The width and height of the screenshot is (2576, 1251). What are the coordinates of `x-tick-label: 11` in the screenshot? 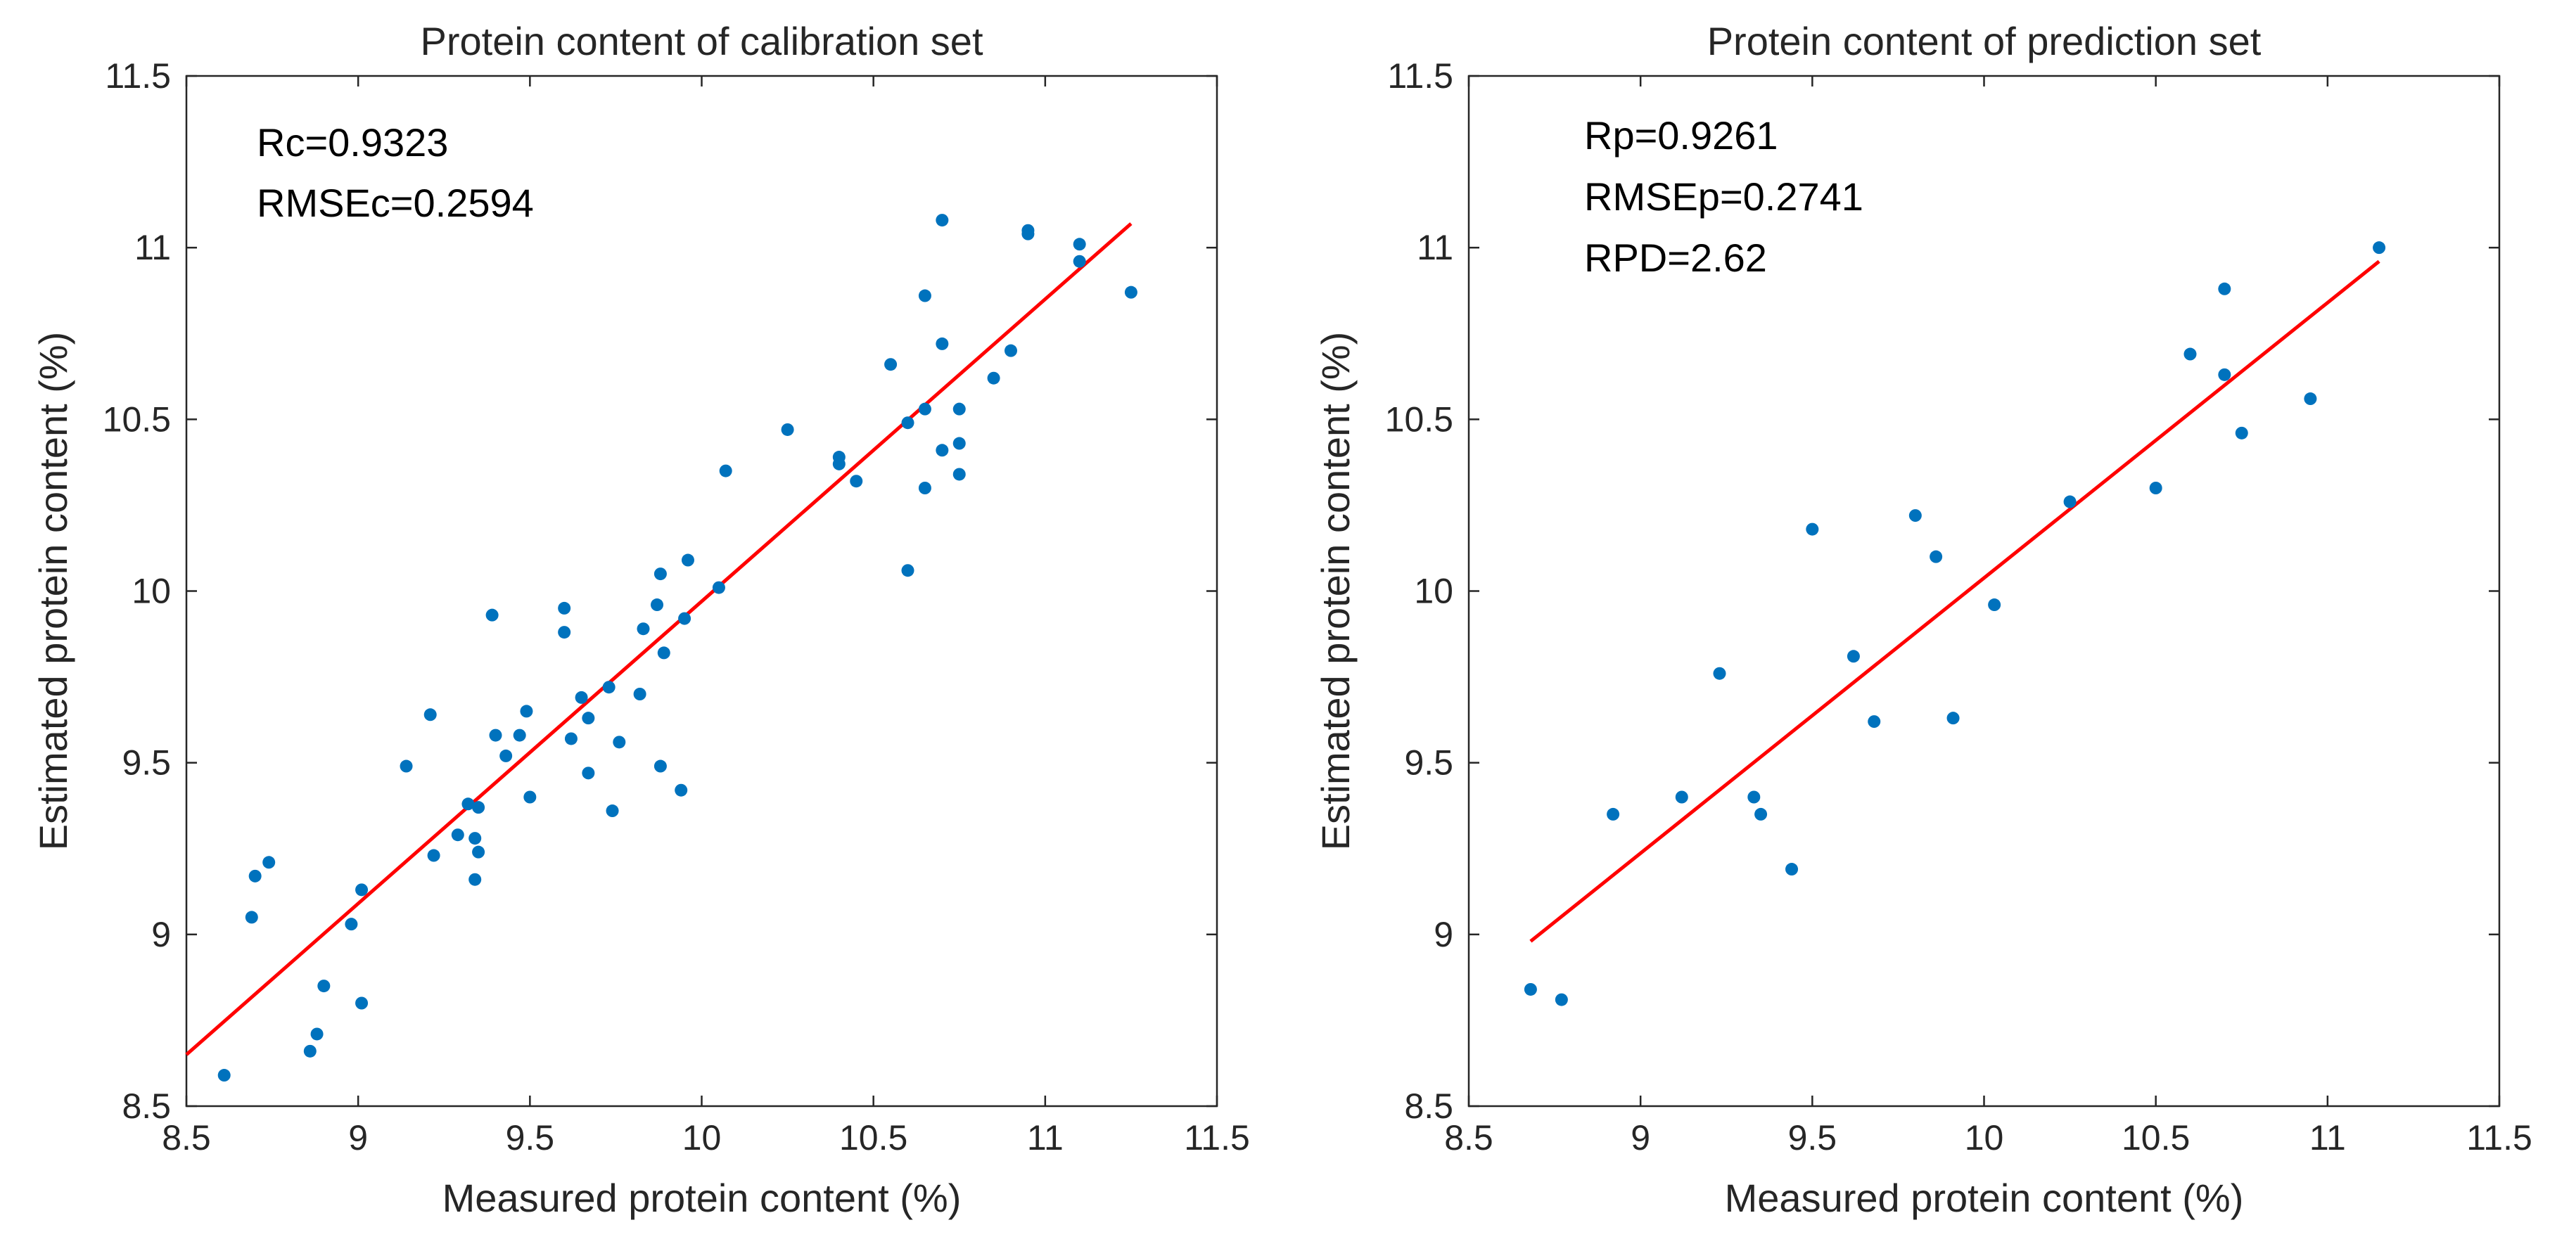 It's located at (1045, 1137).